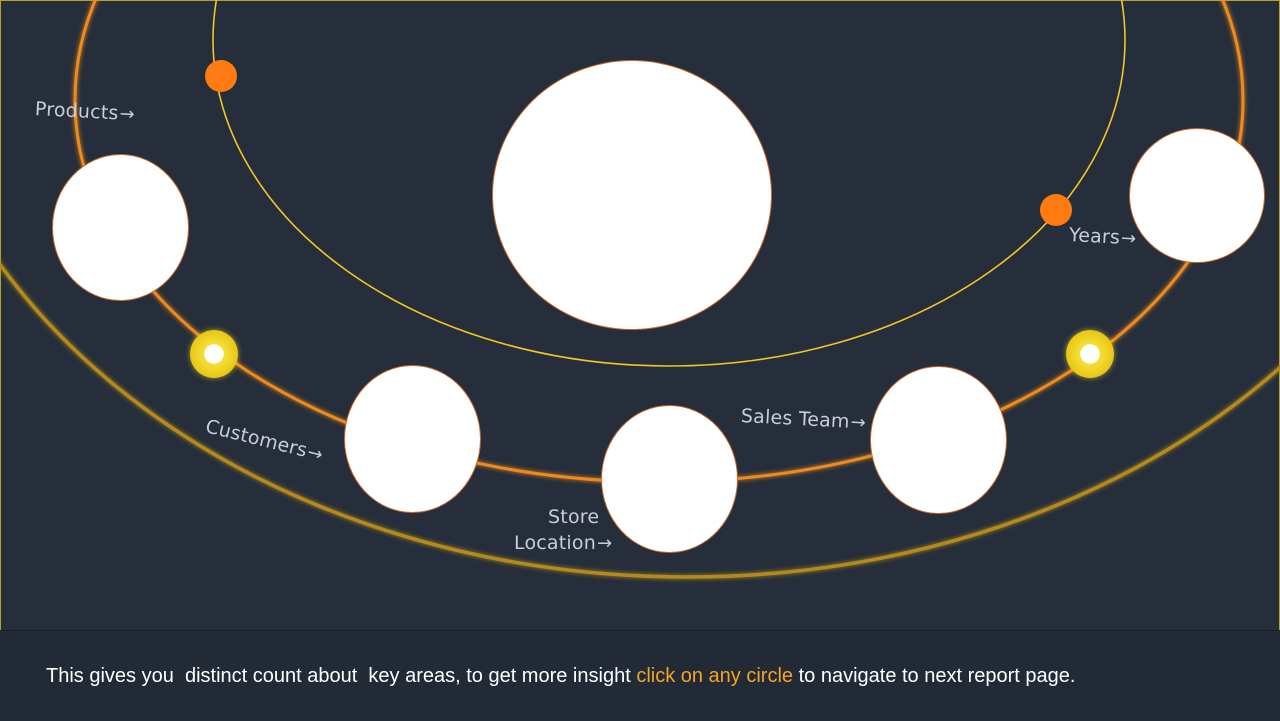 The width and height of the screenshot is (1280, 721). What do you see at coordinates (1056, 210) in the screenshot?
I see `orange-planet-right` at bounding box center [1056, 210].